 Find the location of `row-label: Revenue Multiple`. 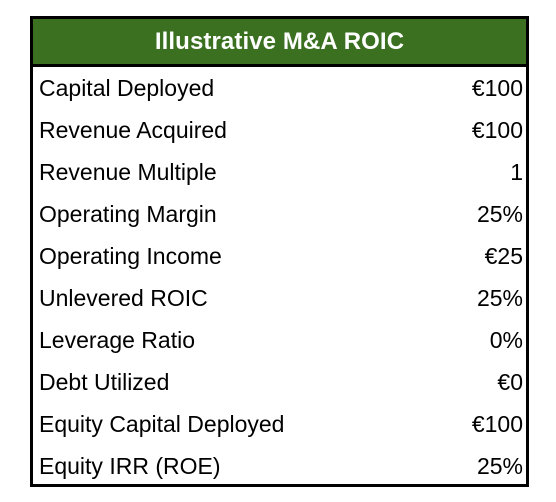

row-label: Revenue Multiple is located at coordinates (128, 171).